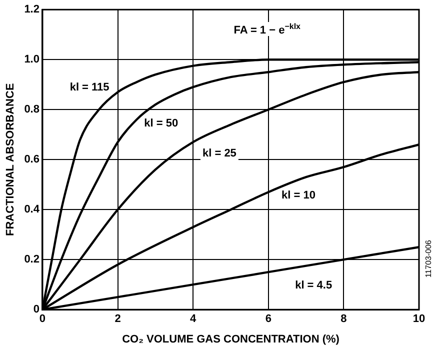  I want to click on y-tick-label: 1.0, so click(32, 60).